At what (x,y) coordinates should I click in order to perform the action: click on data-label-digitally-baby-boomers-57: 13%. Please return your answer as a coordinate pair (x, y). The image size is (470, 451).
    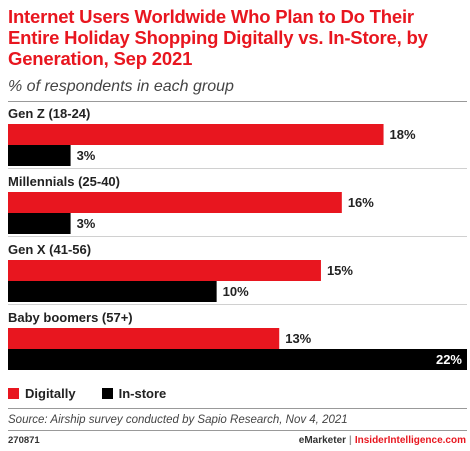
    Looking at the image, I should click on (298, 338).